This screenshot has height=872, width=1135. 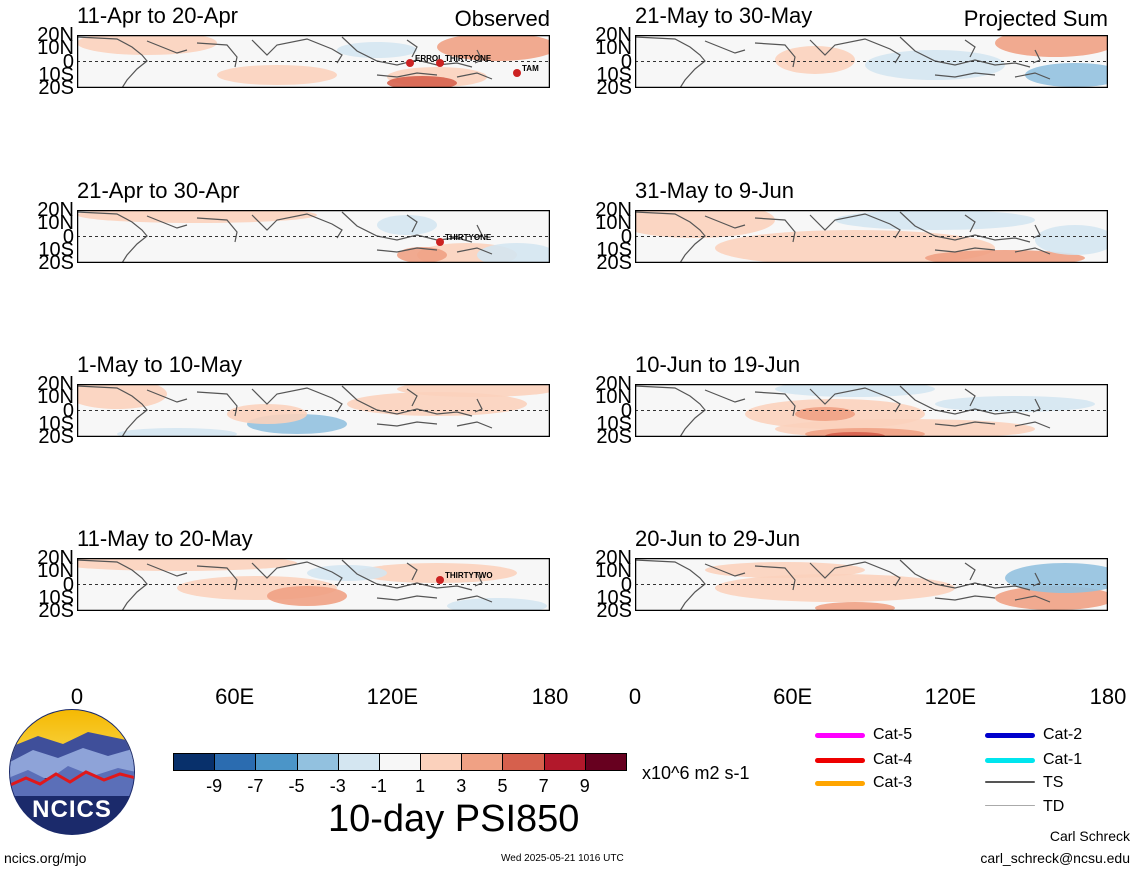 What do you see at coordinates (502, 18) in the screenshot?
I see `panel-source-label: Observed` at bounding box center [502, 18].